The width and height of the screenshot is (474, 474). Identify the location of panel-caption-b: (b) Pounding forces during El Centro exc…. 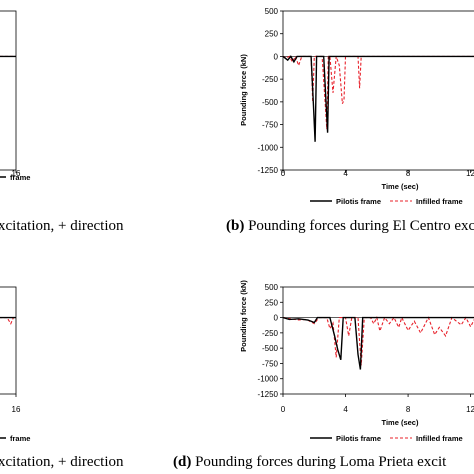
(350, 226).